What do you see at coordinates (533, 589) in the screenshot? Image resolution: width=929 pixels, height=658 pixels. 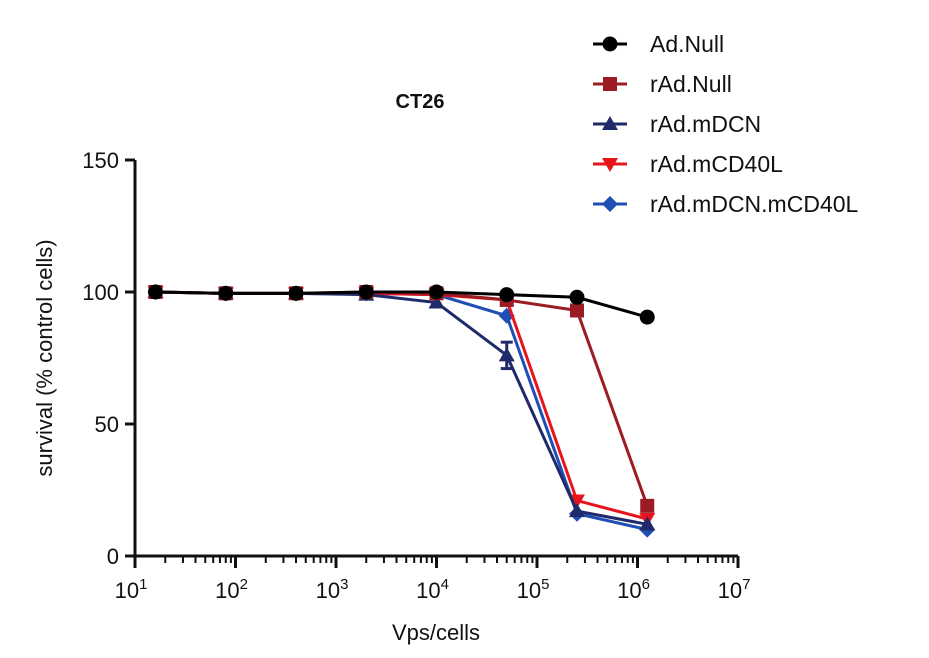 I see `x-tick-label: 10⁵` at bounding box center [533, 589].